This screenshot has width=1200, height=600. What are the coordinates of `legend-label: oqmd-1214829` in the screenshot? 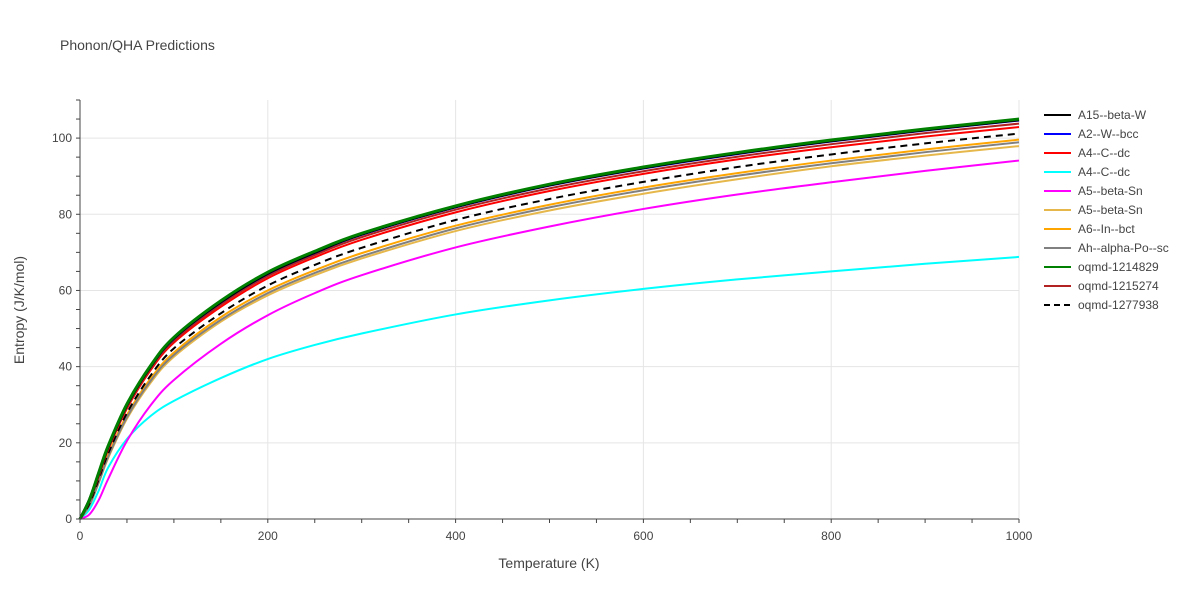 It's located at (1118, 267).